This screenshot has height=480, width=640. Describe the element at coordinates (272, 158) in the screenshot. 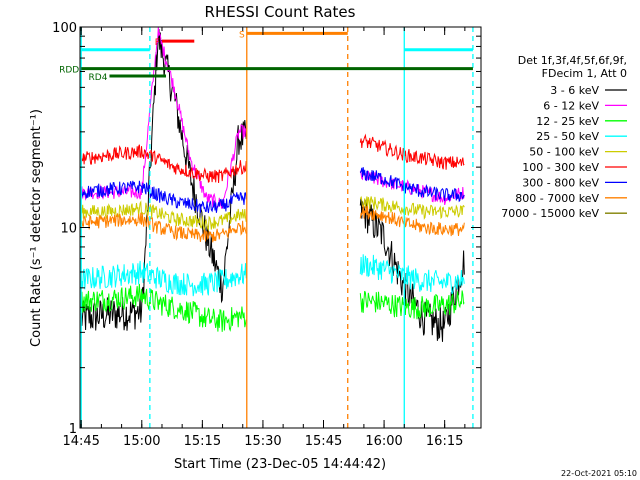

I see `series-line-100-300-kev` at that location.